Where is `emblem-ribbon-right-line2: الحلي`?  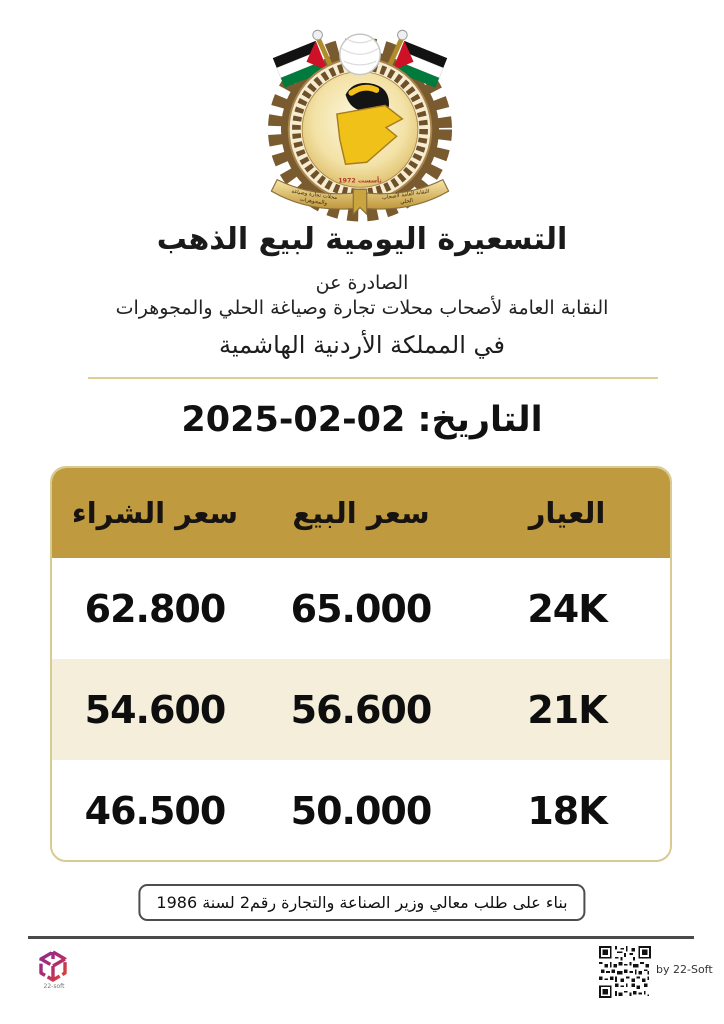 emblem-ribbon-right-line2: الحلي is located at coordinates (407, 202).